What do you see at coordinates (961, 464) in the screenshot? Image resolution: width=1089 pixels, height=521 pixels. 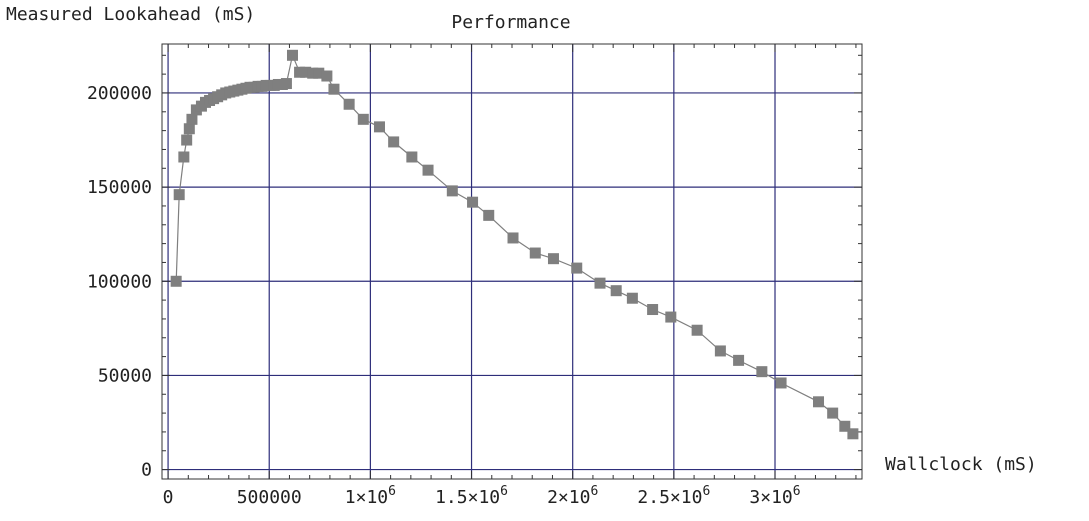 I see `x-axis-title: Wallclock (mS)` at bounding box center [961, 464].